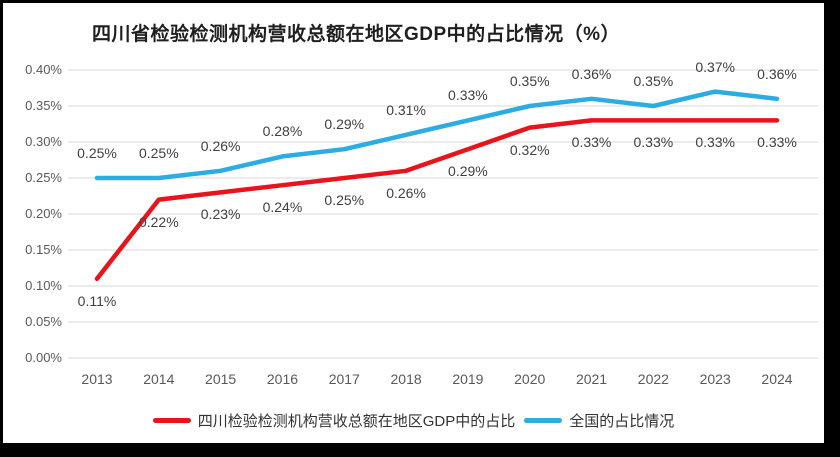  What do you see at coordinates (43, 141) in the screenshot?
I see `y-axis-tick-label: 0.30%` at bounding box center [43, 141].